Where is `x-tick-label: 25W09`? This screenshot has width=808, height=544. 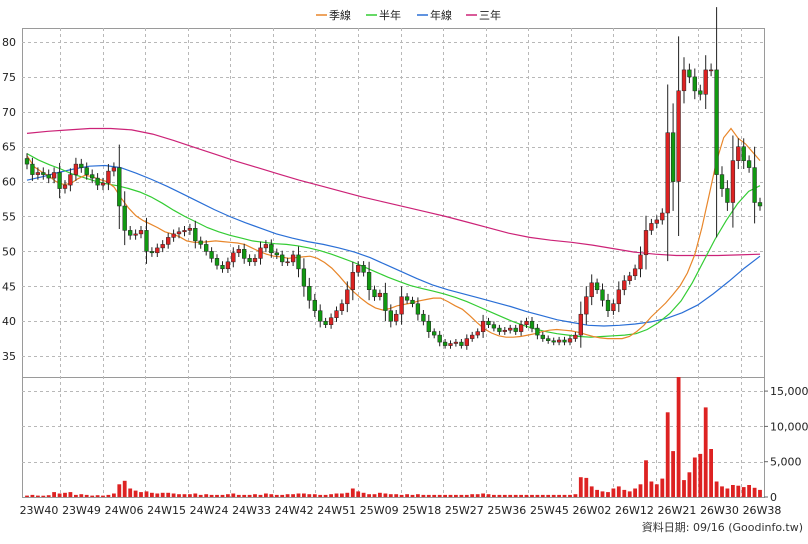 x-tick-label: 25W09 is located at coordinates (379, 510).